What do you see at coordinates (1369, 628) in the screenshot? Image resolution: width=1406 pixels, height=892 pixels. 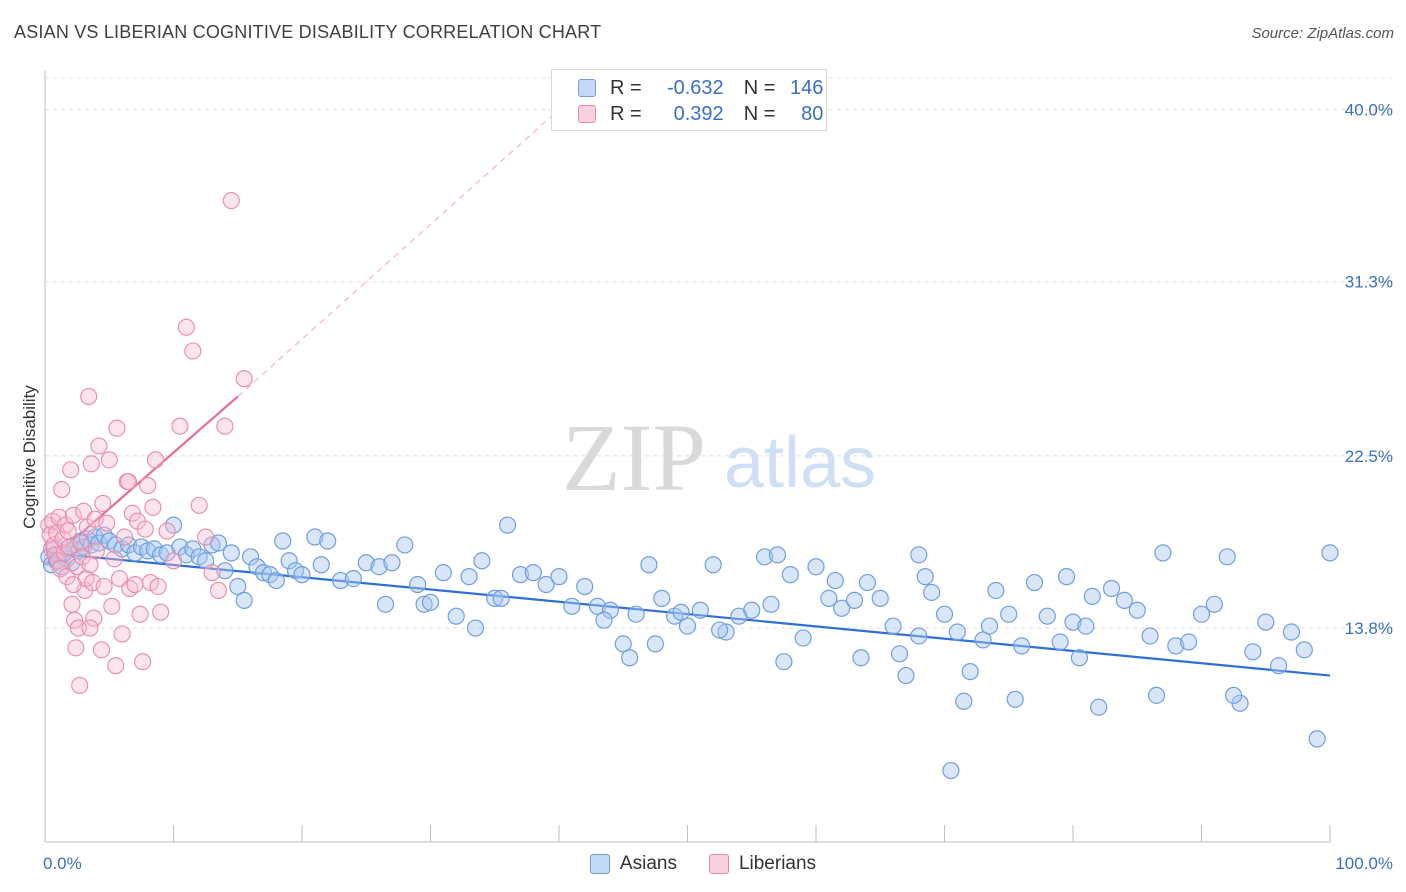 I see `y-tick-label: 13.8%` at bounding box center [1369, 628].